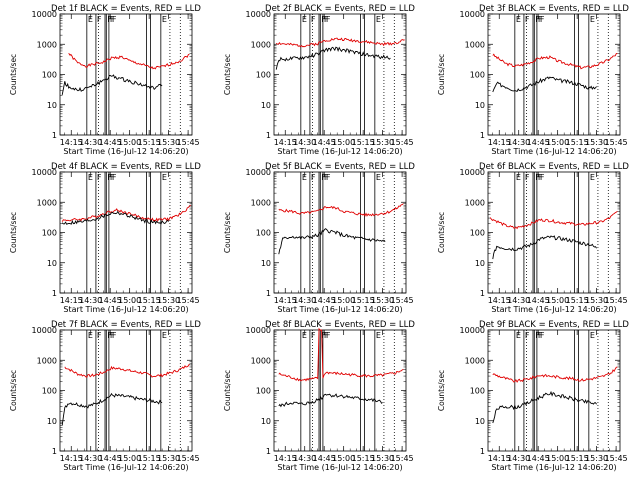  What do you see at coordinates (340, 167) in the screenshot?
I see `panel-title: Det 5f BLACK = Events, RED = LLD` at bounding box center [340, 167].